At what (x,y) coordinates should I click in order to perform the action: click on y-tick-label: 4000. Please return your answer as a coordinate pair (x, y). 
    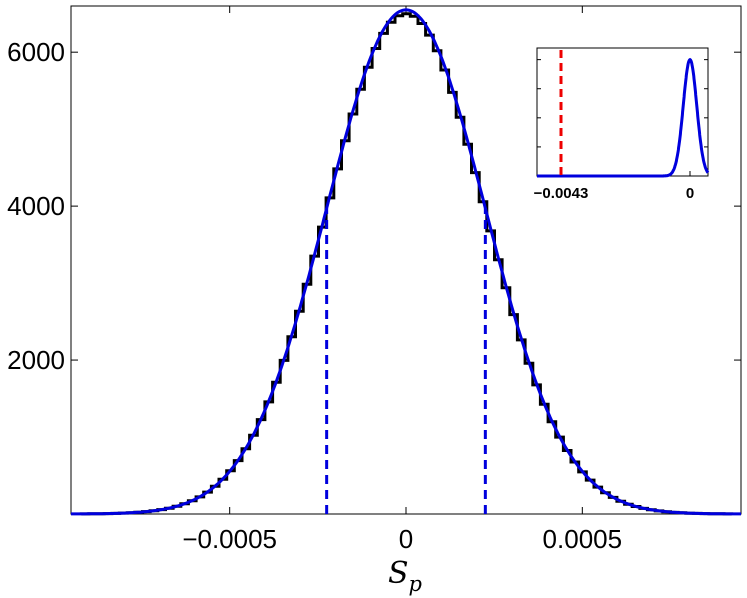
    Looking at the image, I should click on (36, 206).